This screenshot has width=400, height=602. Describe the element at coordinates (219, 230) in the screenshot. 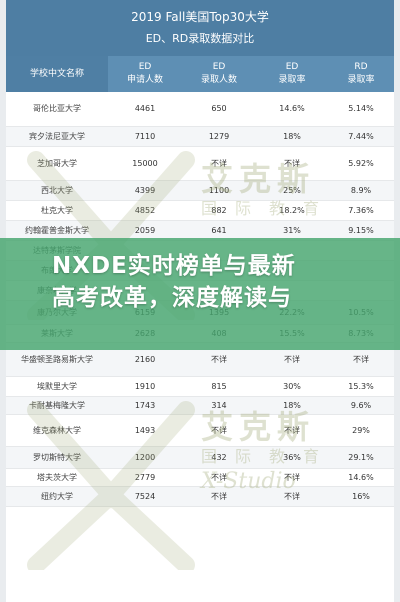

I see `ed-admits-cell: 641` at that location.